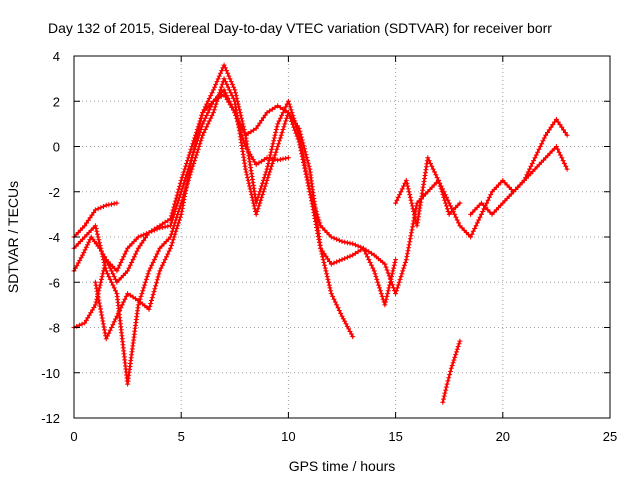 The image size is (640, 480). I want to click on x-axis-label: GPS time / hours, so click(342, 466).